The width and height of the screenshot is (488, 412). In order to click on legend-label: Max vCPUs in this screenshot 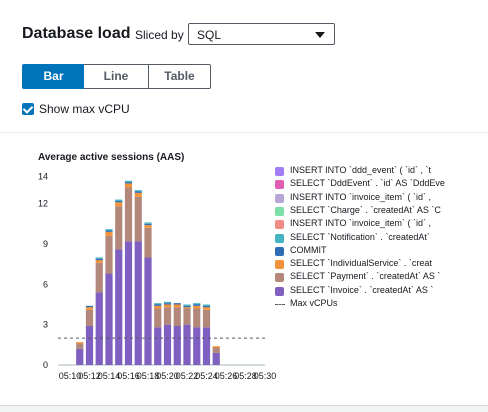, I will do `click(314, 303)`.